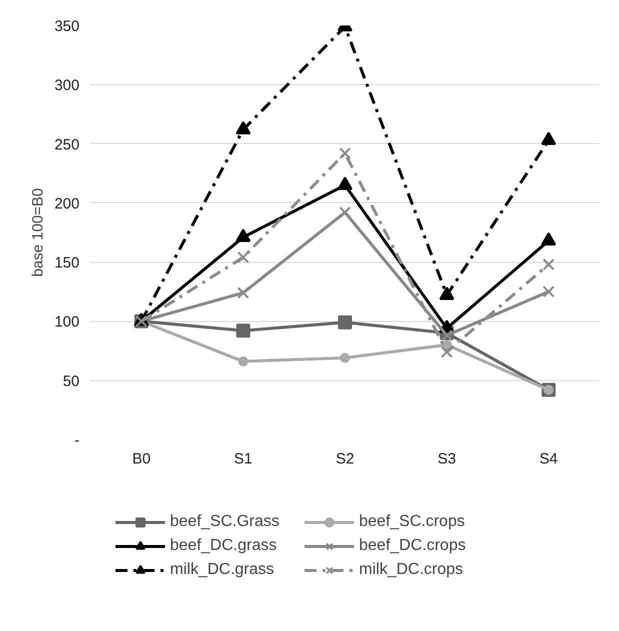 This screenshot has width=619, height=631. What do you see at coordinates (67, 263) in the screenshot?
I see `y-tick-label: 150` at bounding box center [67, 263].